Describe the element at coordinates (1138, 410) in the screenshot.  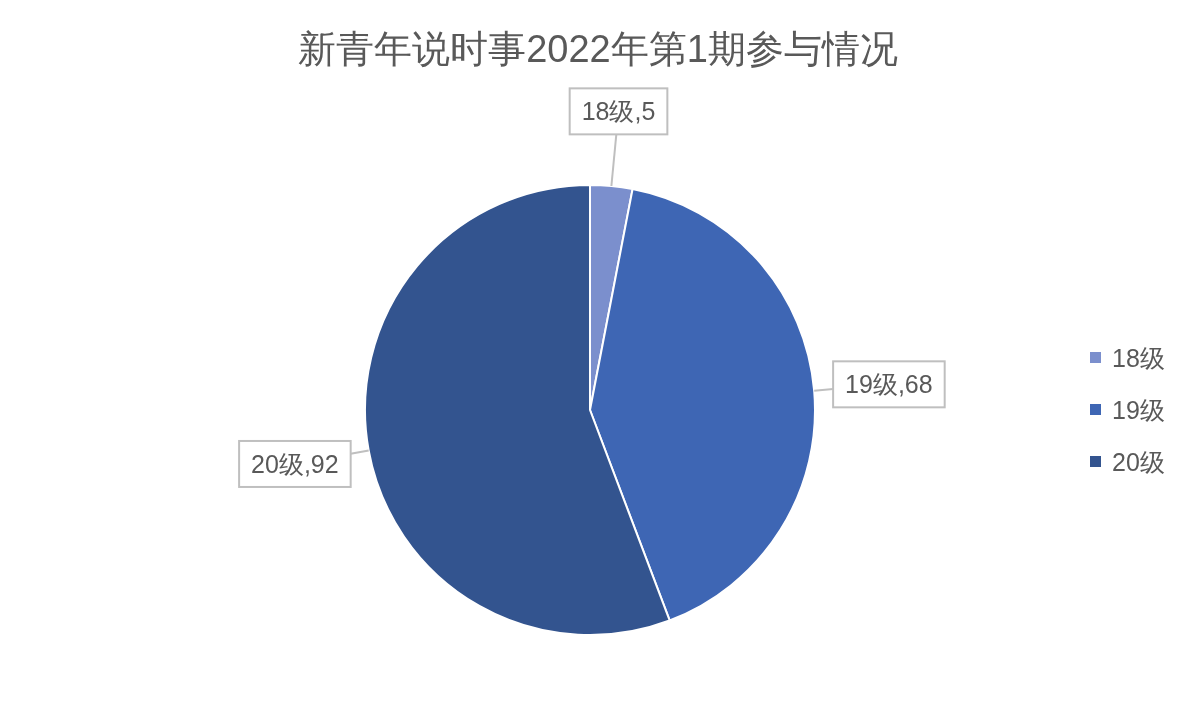
I see `legend-label: 19级` at that location.